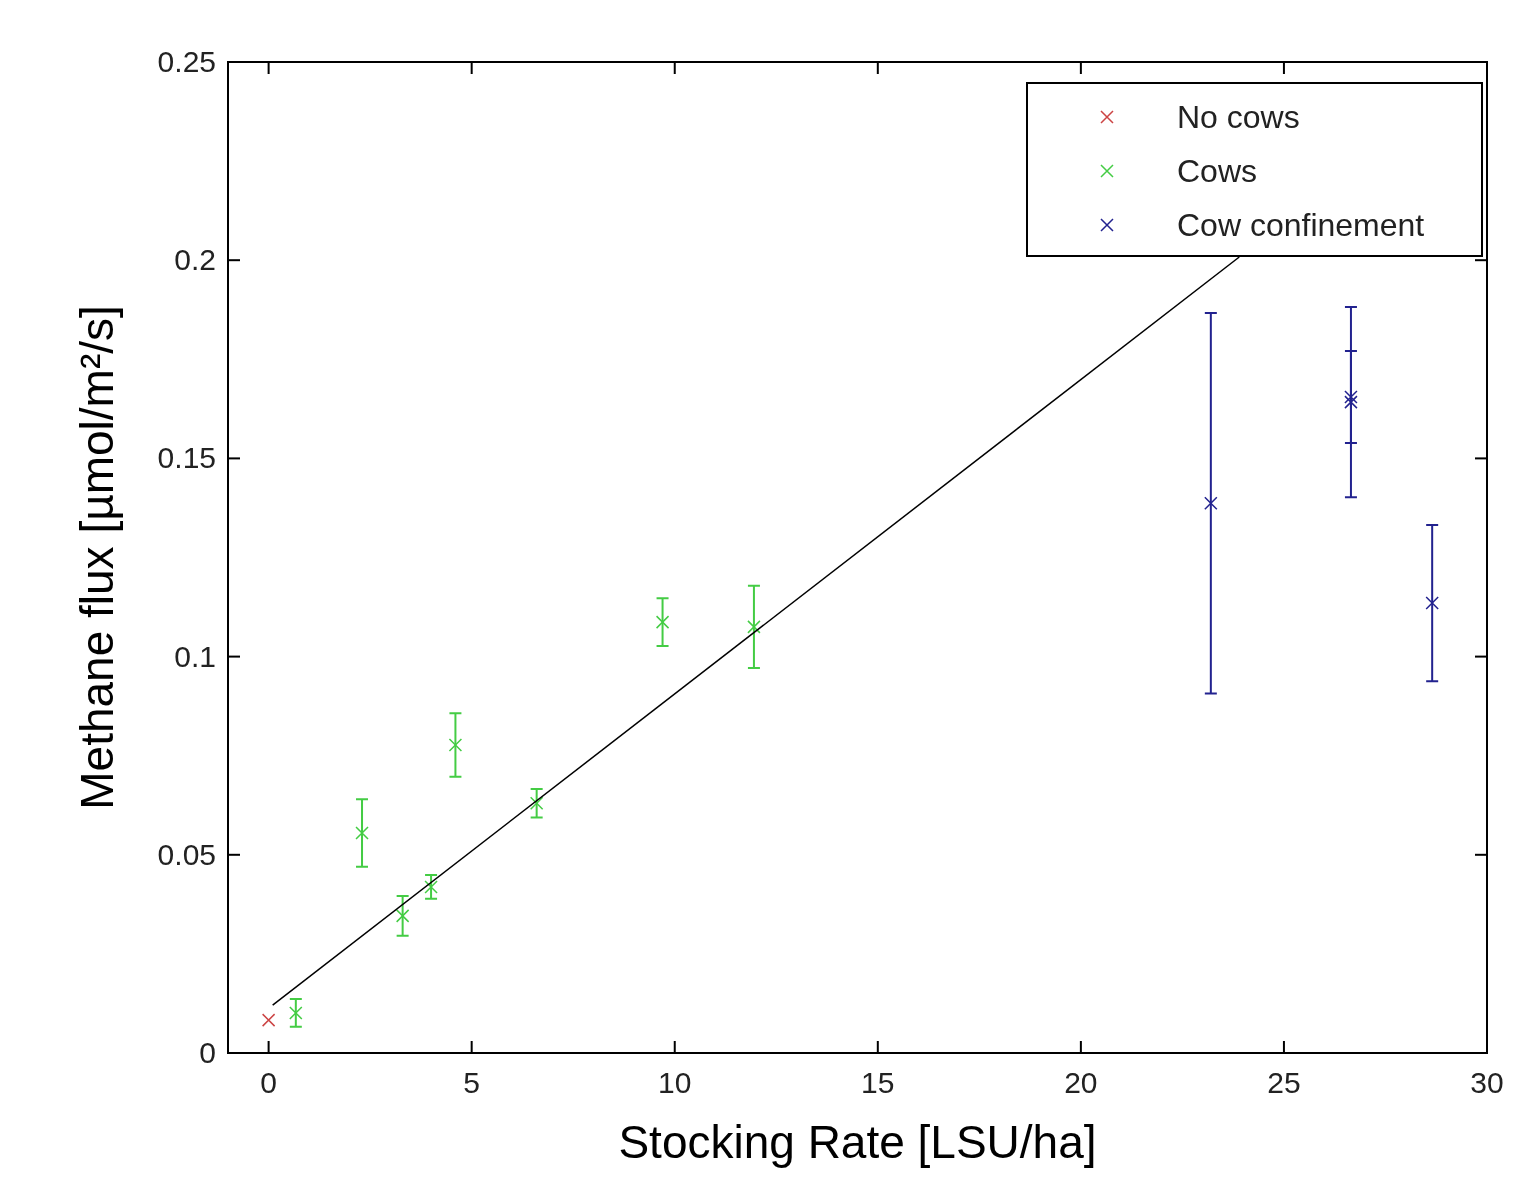 The image size is (1540, 1179). Describe the element at coordinates (1238, 117) in the screenshot. I see `legend-label: No cows` at that location.